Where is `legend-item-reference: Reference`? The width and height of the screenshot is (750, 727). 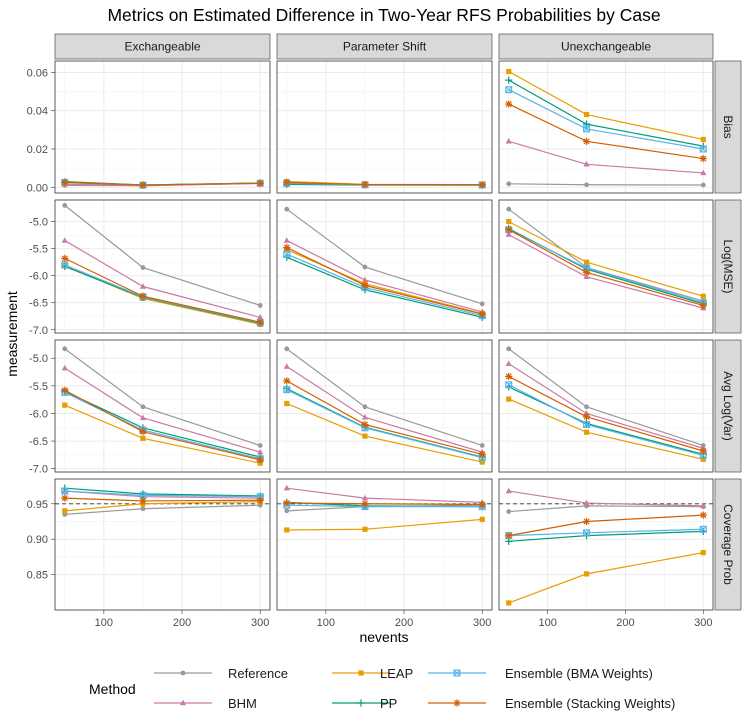 legend-item-reference: Reference is located at coordinates (221, 673).